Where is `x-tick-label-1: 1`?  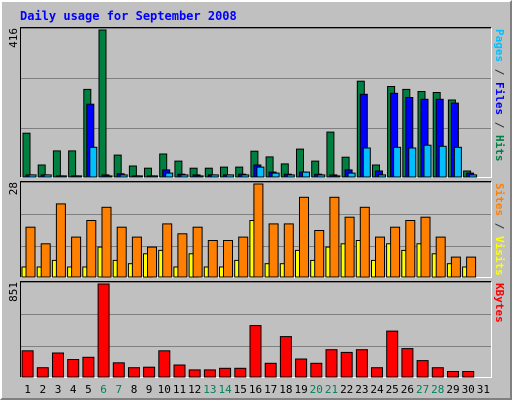
x-tick-label-1: 1 is located at coordinates (27, 389).